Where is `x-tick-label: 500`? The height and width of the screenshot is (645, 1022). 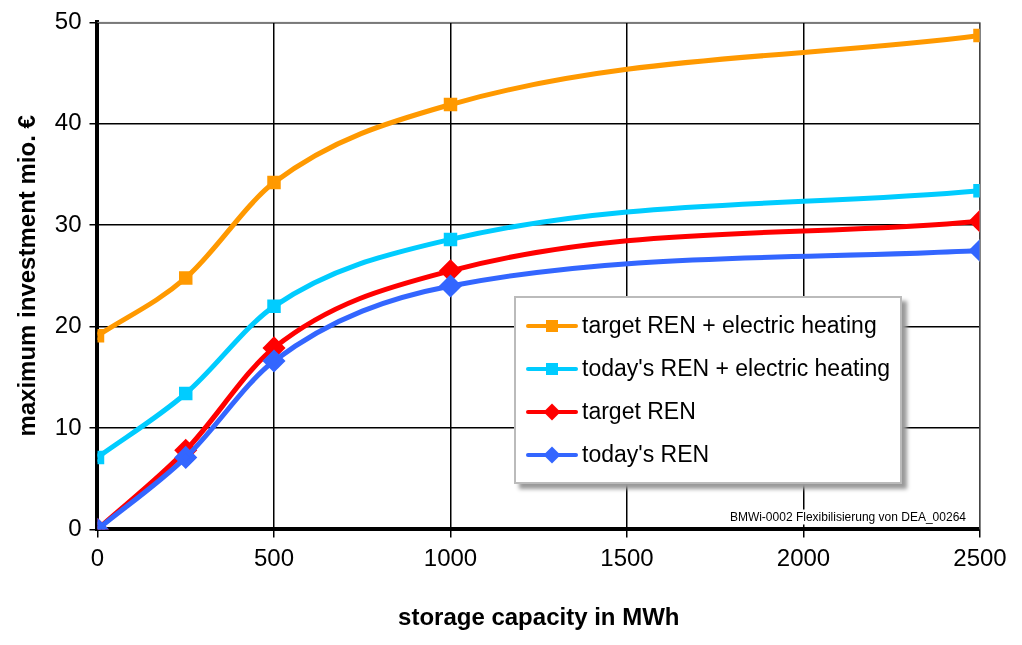 x-tick-label: 500 is located at coordinates (274, 558).